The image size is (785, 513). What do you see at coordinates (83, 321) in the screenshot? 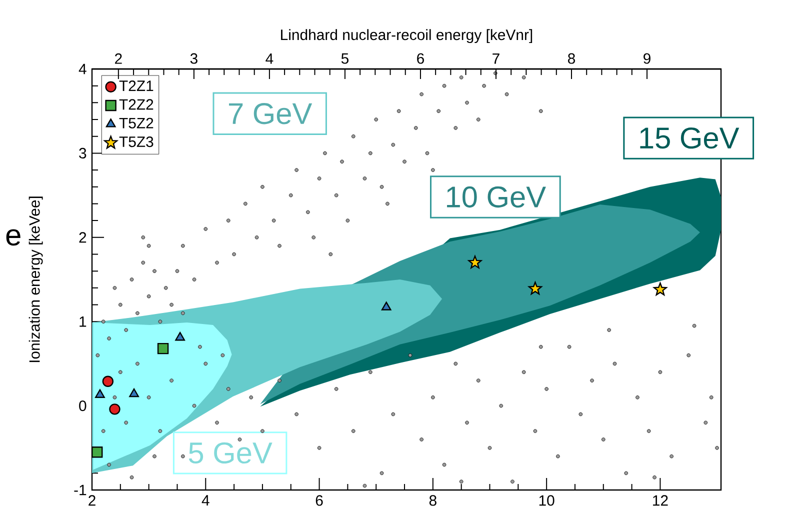
I see `y-tick-label: 1` at bounding box center [83, 321].